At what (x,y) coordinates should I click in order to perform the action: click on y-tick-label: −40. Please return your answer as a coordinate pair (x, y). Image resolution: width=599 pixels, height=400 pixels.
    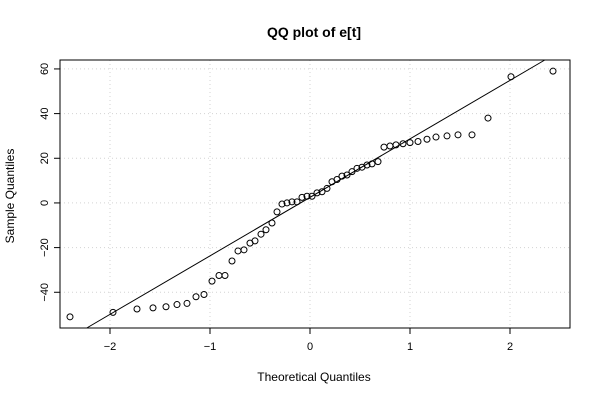
    Looking at the image, I should click on (45, 292).